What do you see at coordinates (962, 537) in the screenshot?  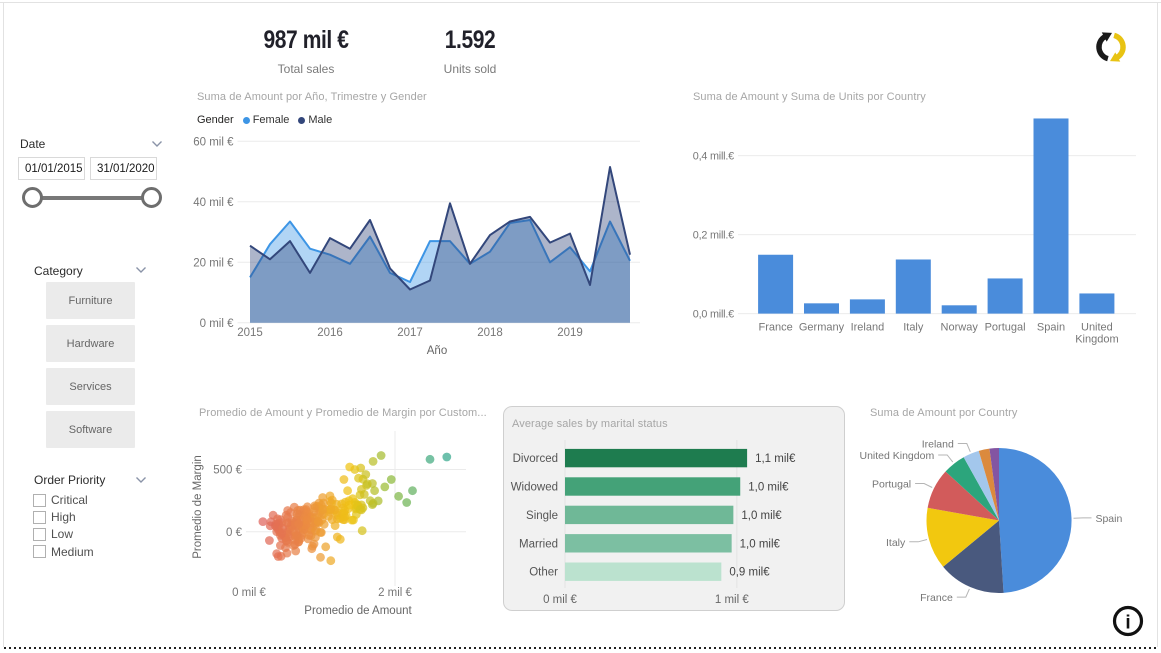 I see `pie-slice-italy` at bounding box center [962, 537].